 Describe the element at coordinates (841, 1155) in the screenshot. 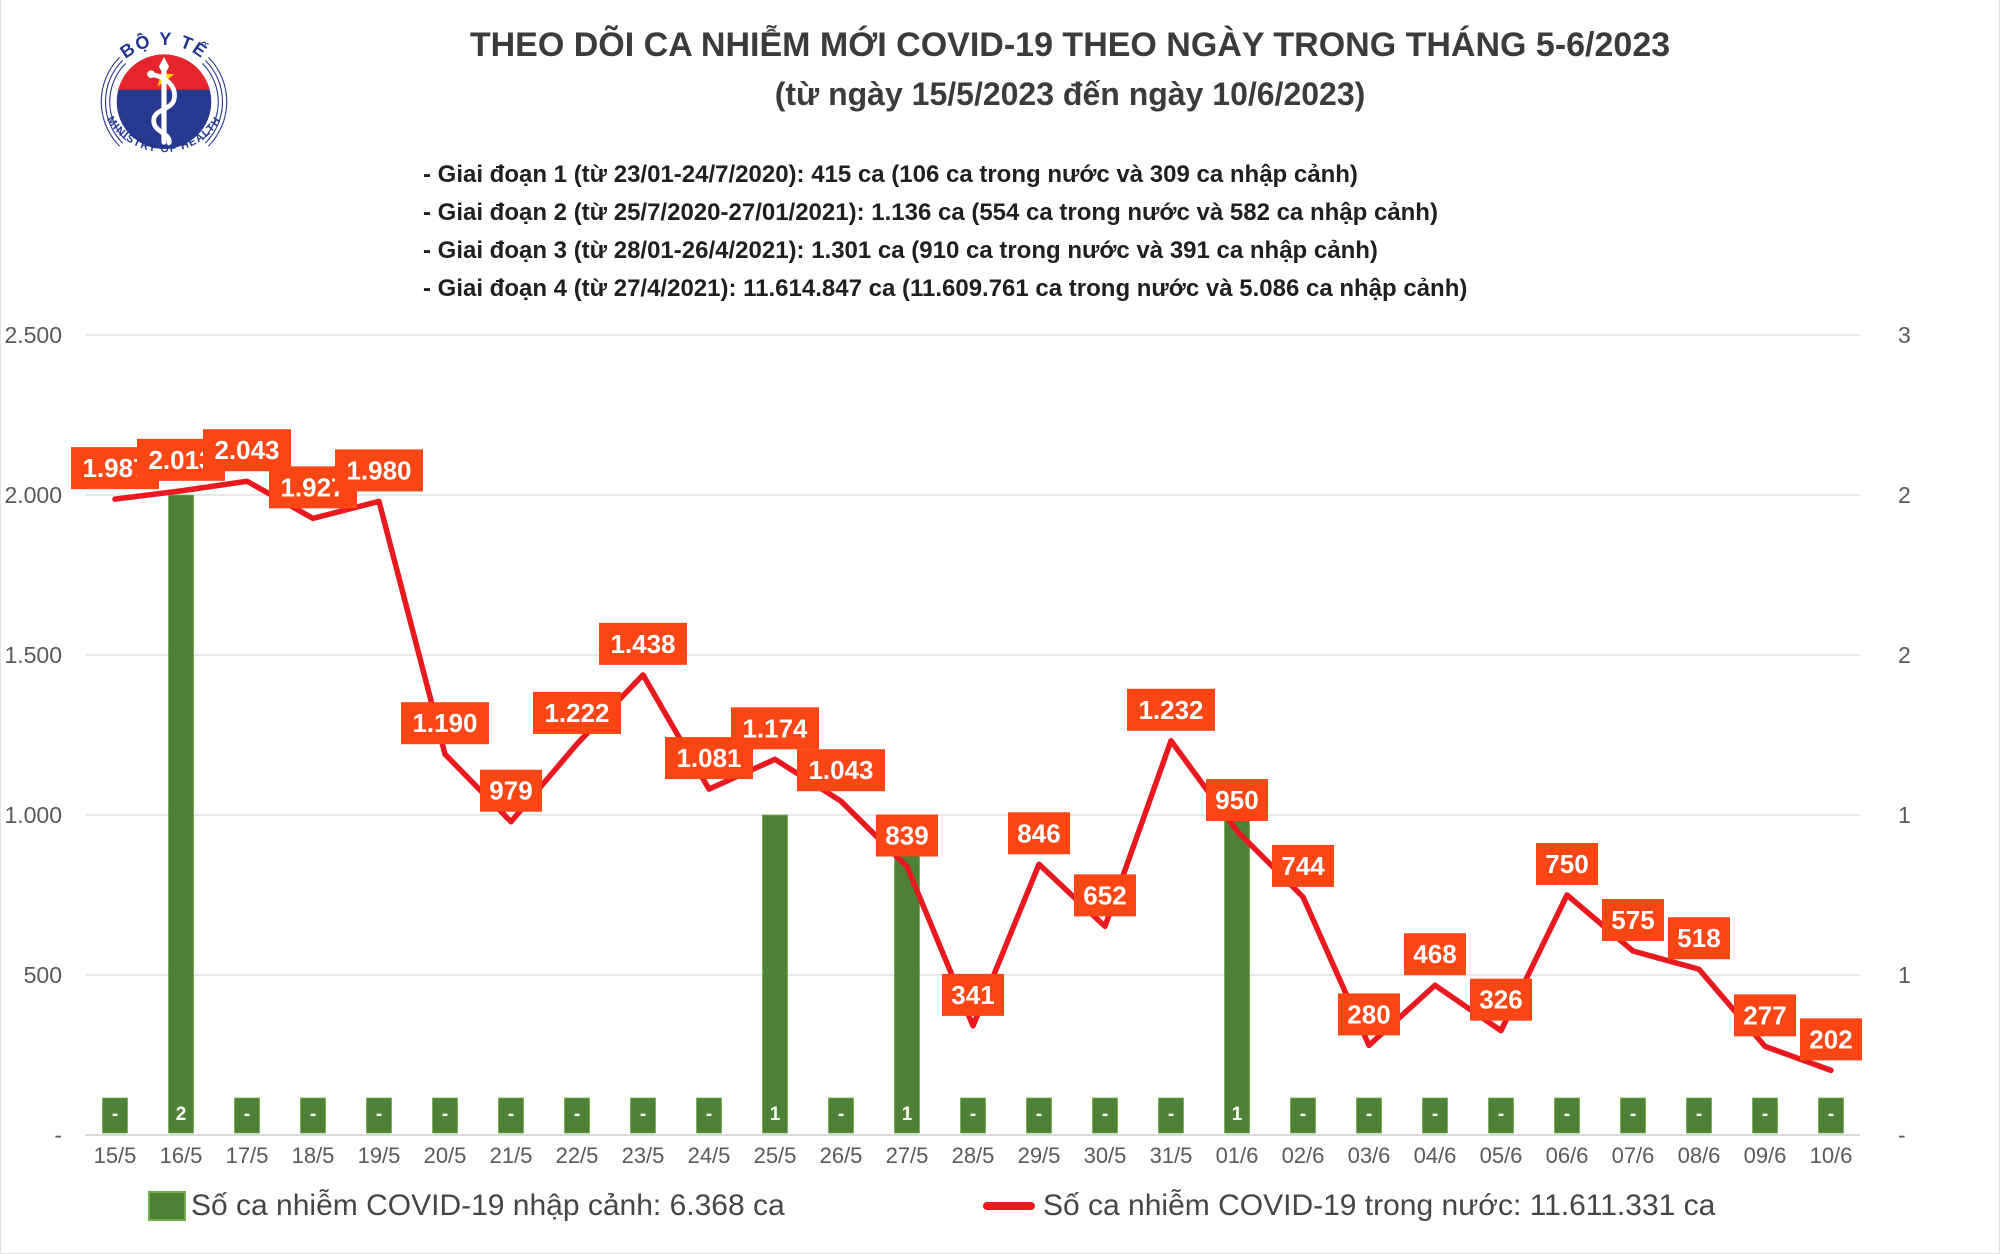

I see `x-axis-label: 26/5` at that location.